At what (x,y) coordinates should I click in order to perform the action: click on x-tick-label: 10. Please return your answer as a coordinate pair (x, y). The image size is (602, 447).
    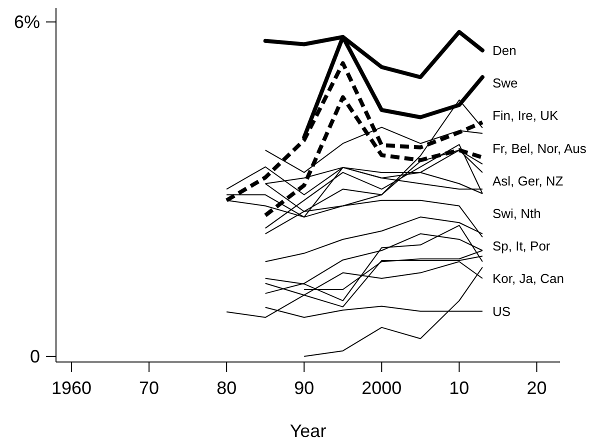
    Looking at the image, I should click on (459, 388).